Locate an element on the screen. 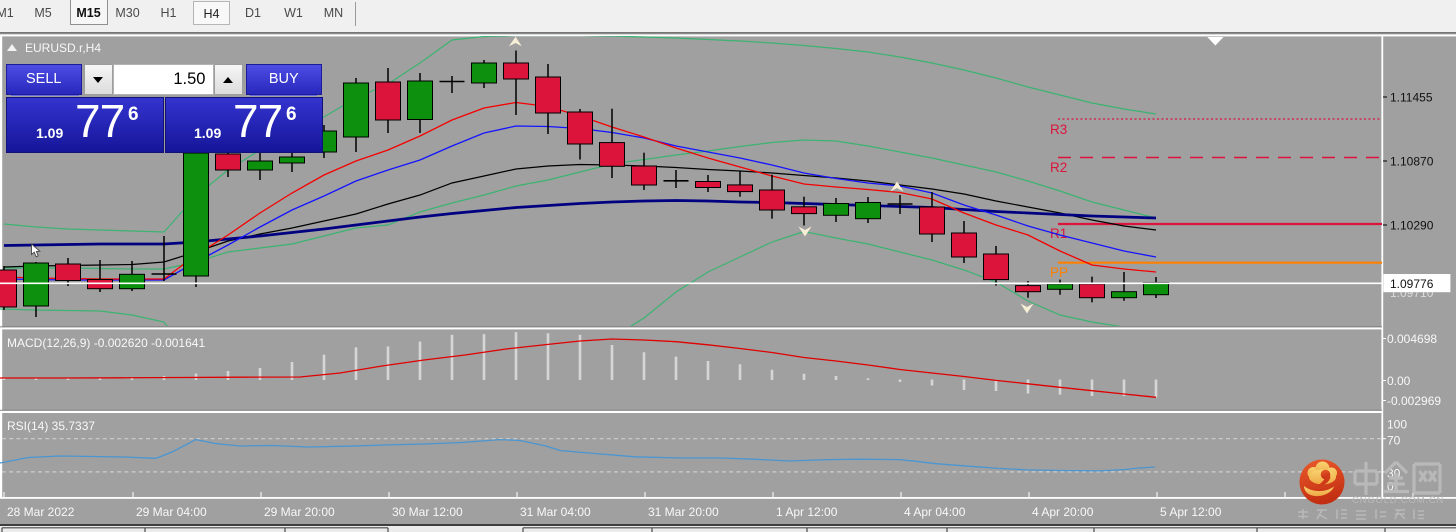 The height and width of the screenshot is (532, 1456). svg-text: R3 is located at coordinates (1058, 129).